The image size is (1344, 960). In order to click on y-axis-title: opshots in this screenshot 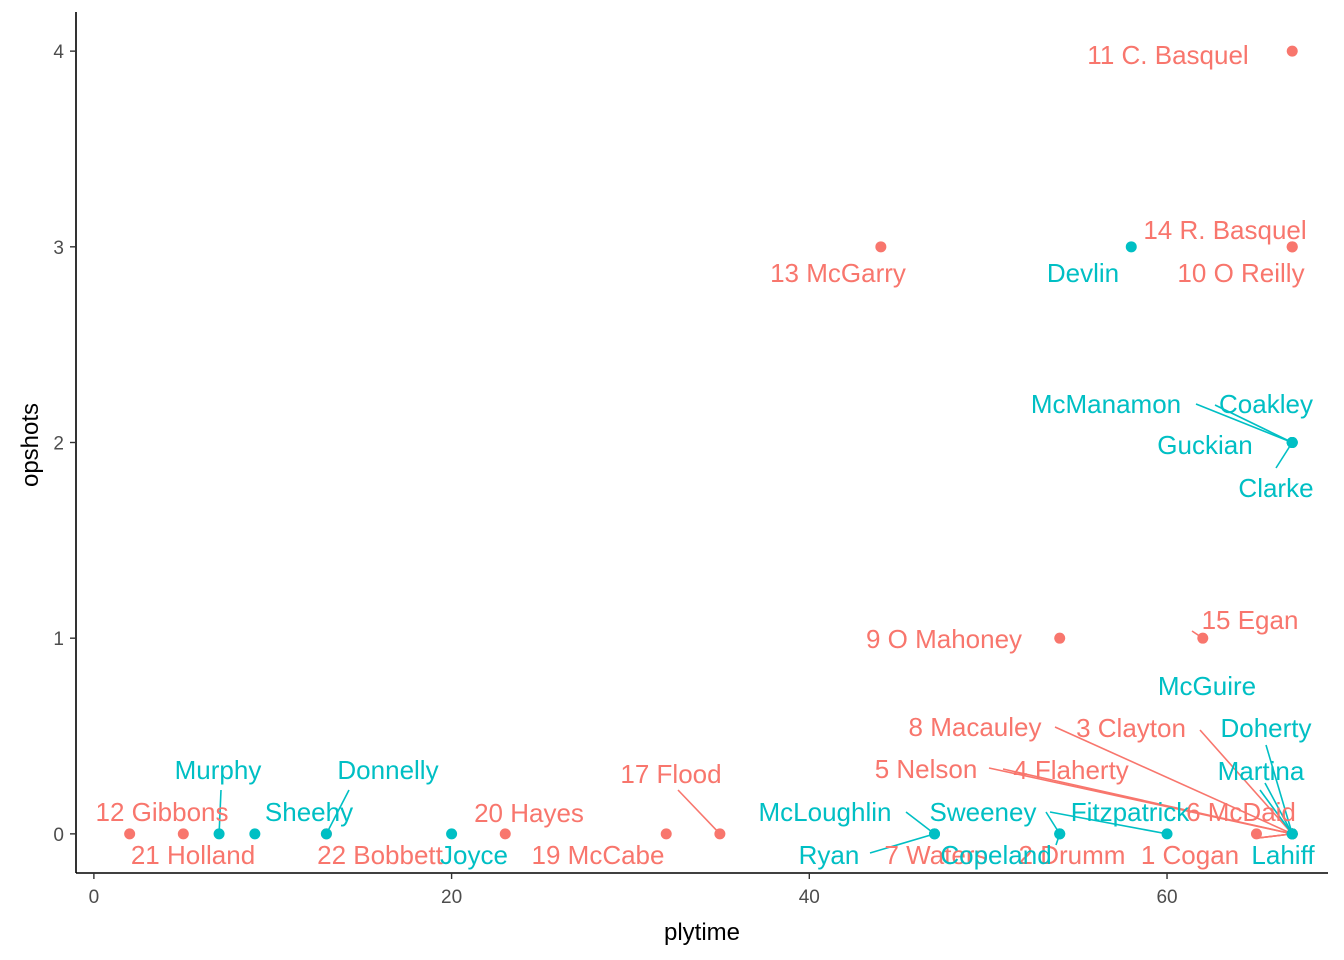, I will do `click(30, 445)`.